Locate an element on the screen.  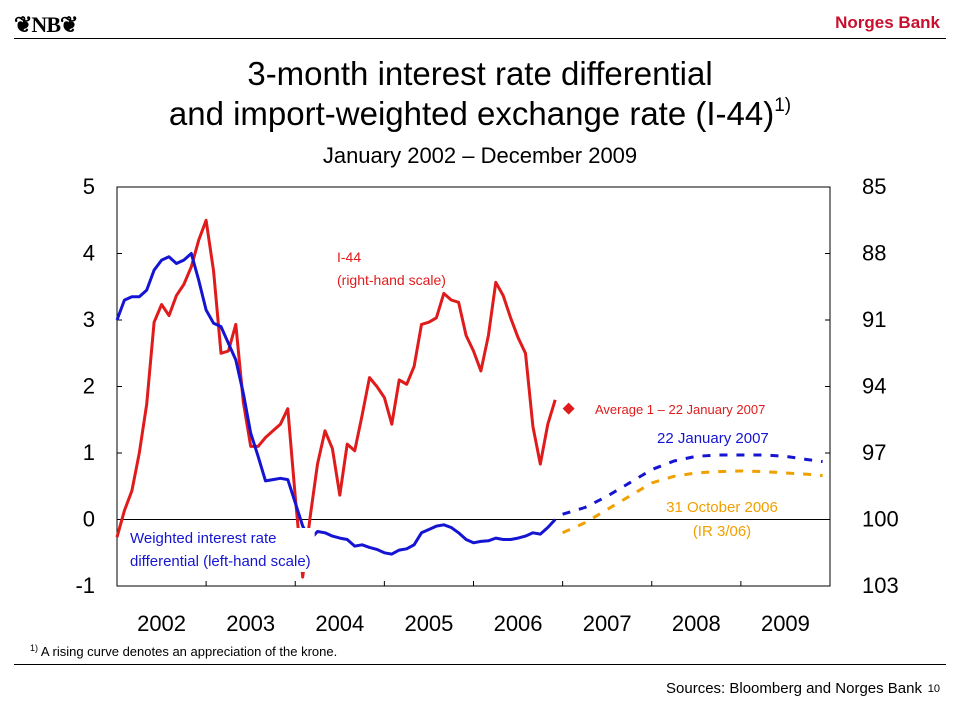
brand-name: Norges Bank is located at coordinates (887, 22).